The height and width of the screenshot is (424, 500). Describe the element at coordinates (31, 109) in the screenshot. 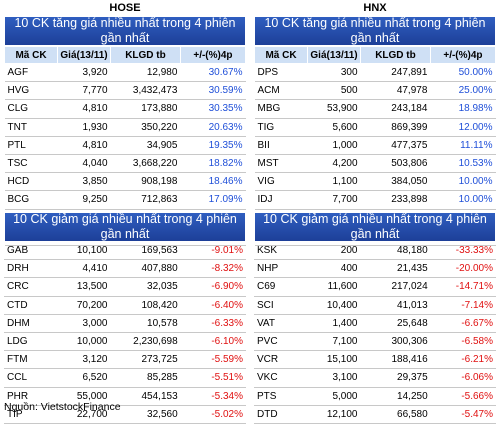

I see `stock-code: CLG` at that location.